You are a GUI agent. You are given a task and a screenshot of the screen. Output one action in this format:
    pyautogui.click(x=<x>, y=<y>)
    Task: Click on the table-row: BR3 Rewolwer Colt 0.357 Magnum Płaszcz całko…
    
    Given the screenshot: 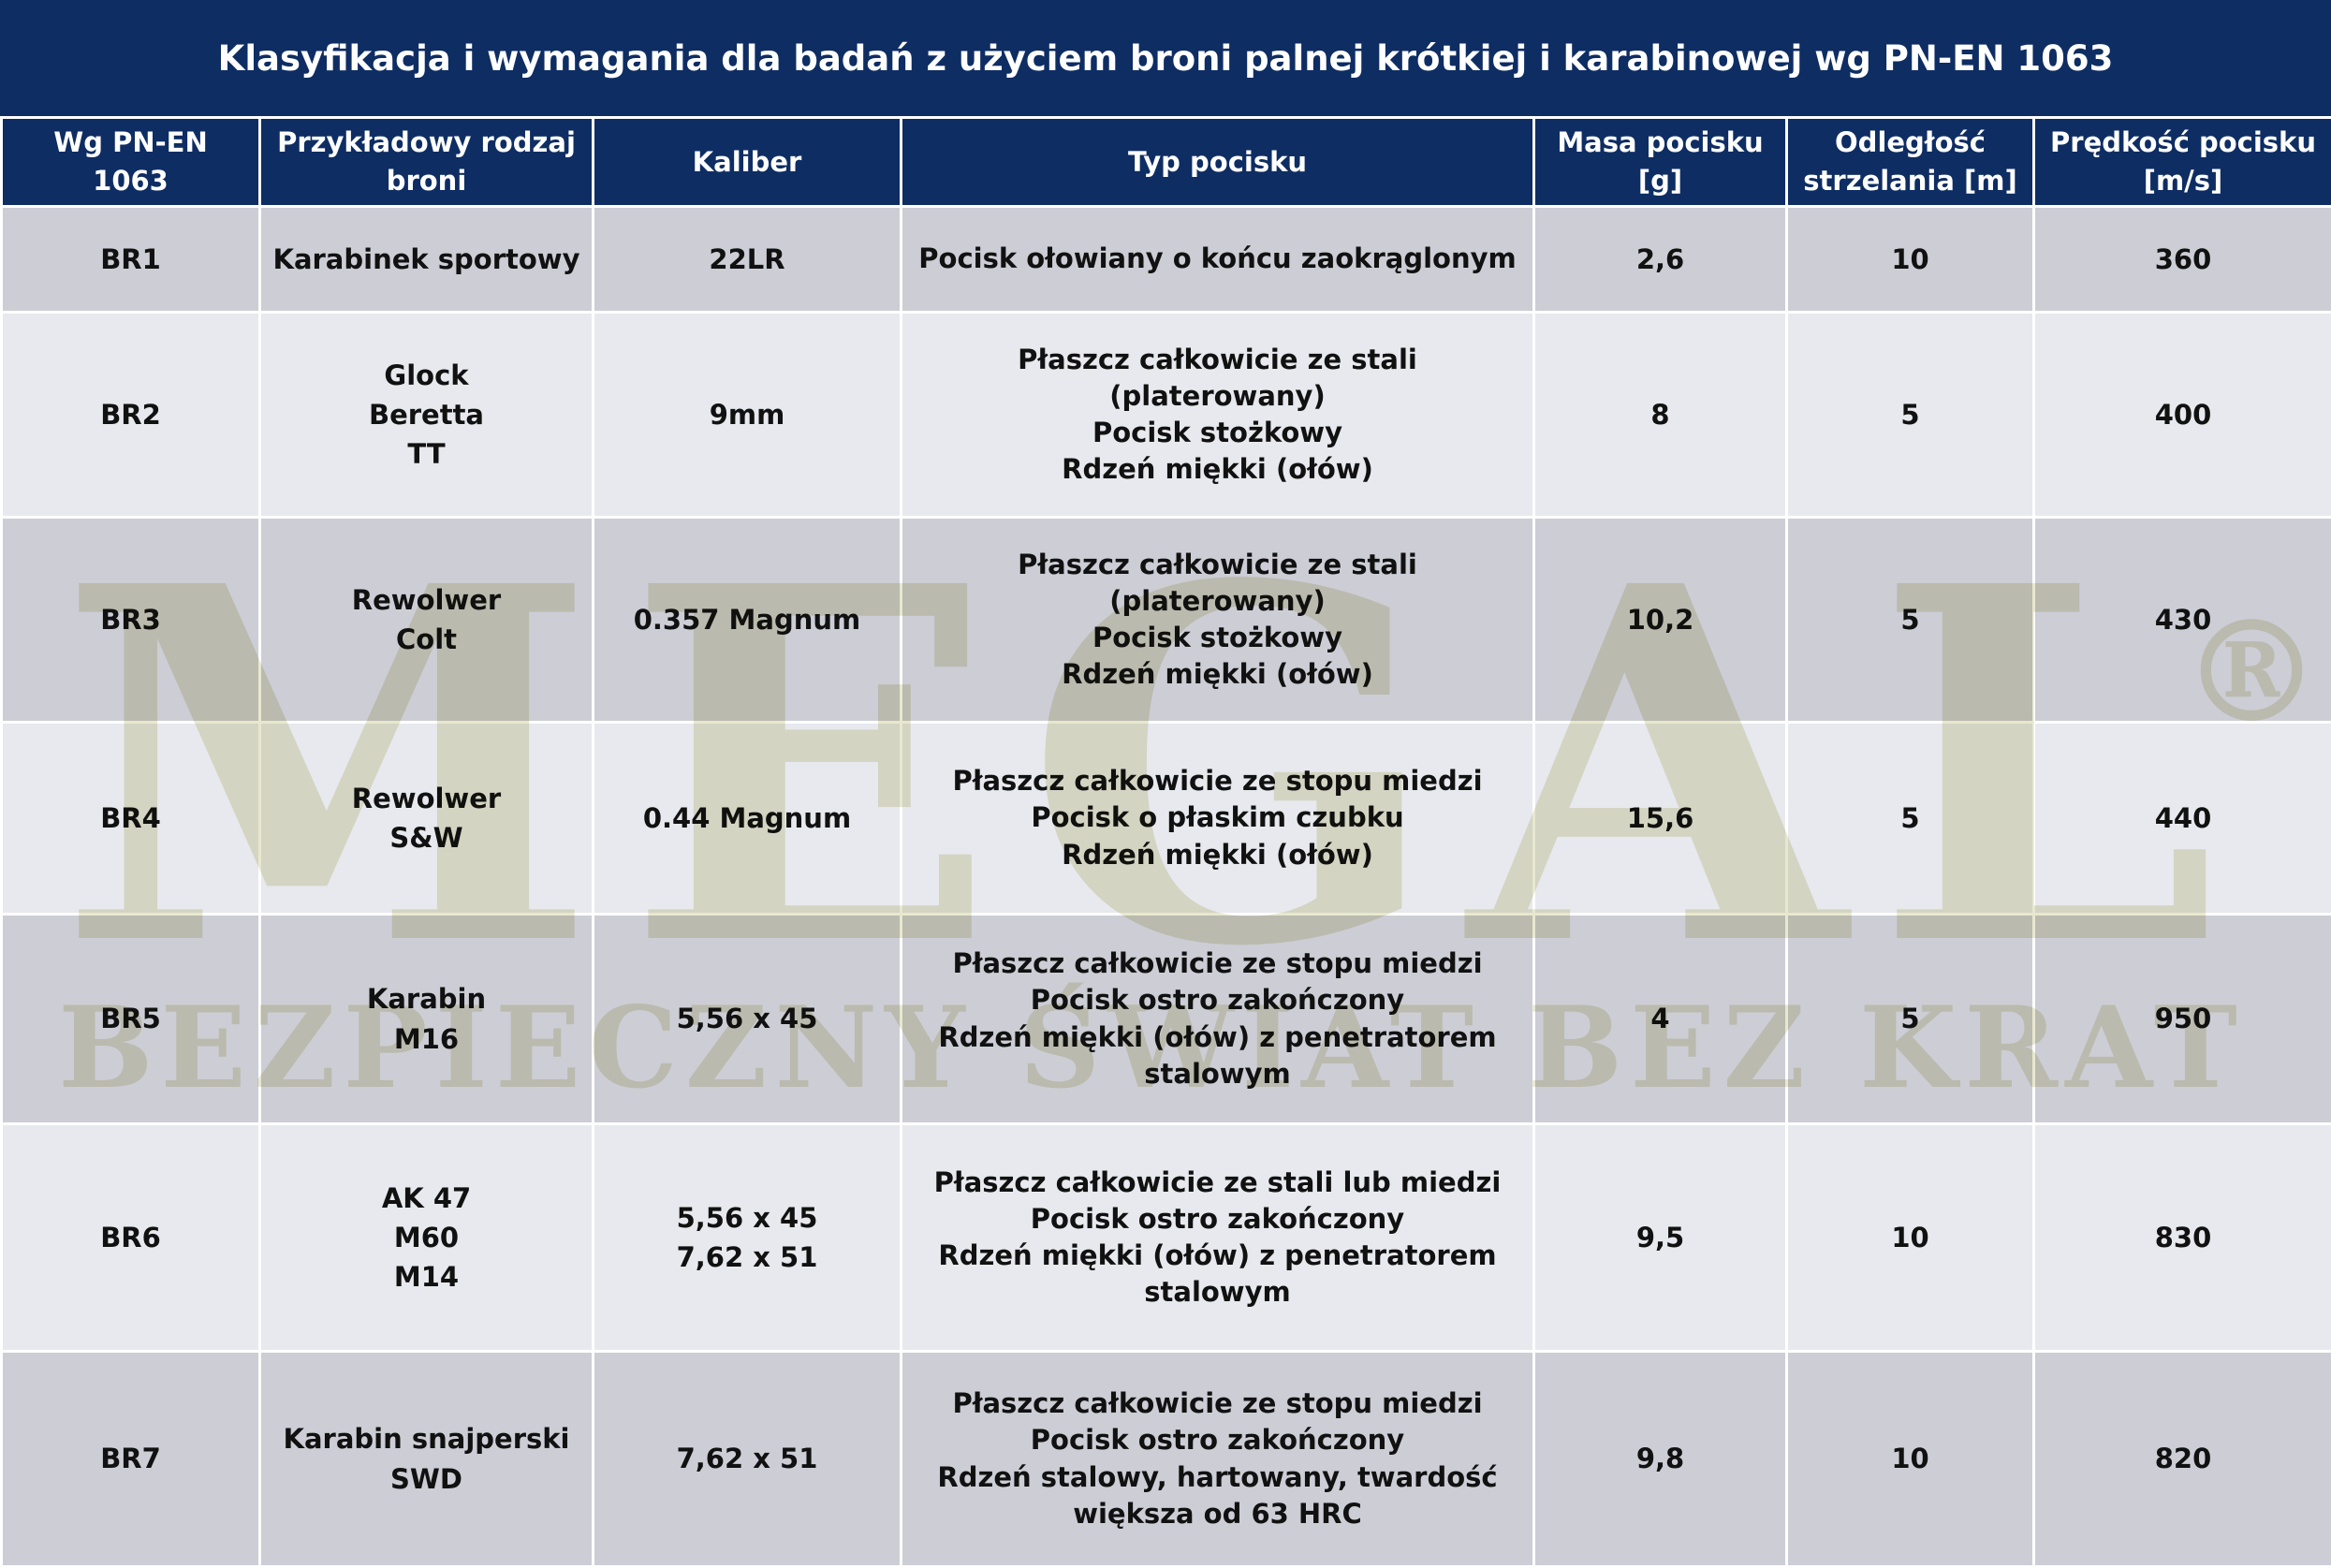 What is the action you would take?
    pyautogui.click(x=1165, y=620)
    